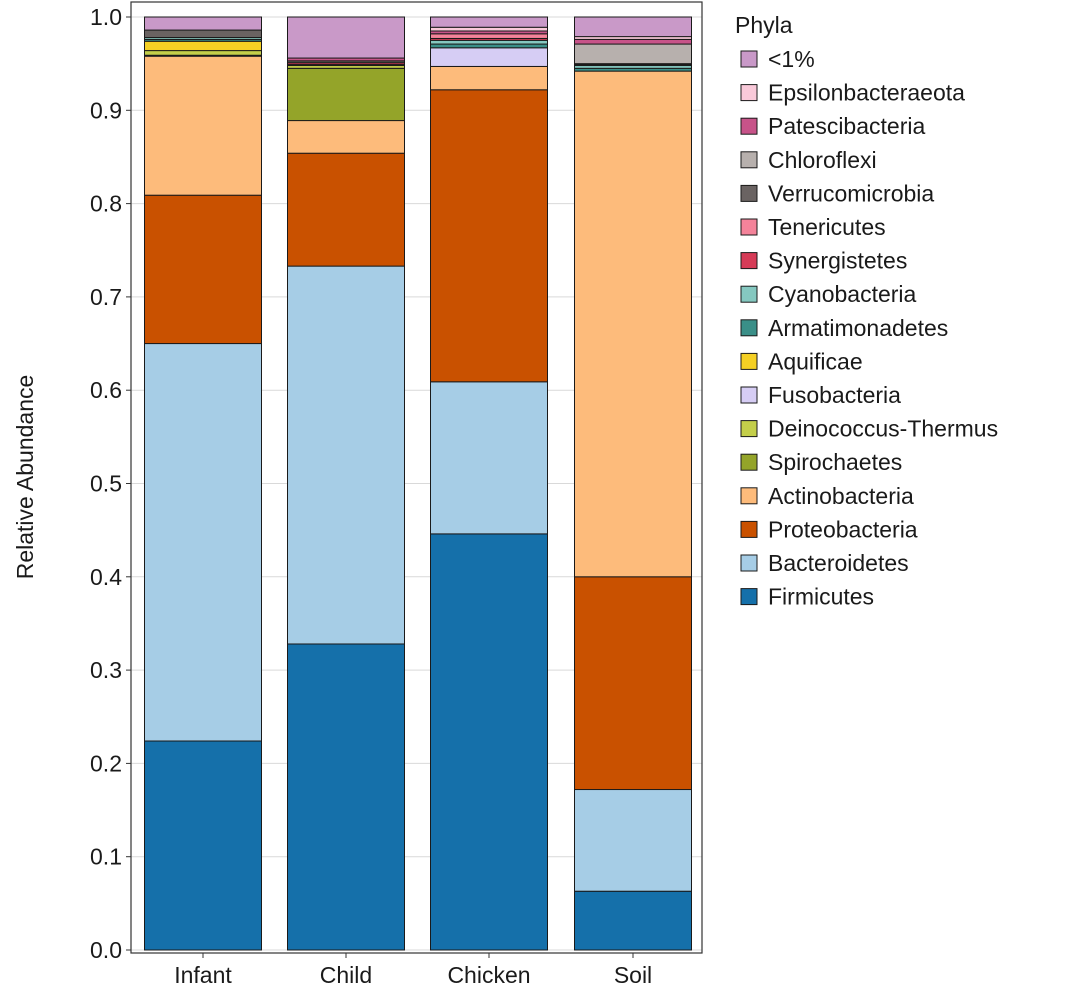  What do you see at coordinates (858, 328) in the screenshot?
I see `legend-label: Armatimonadetes` at bounding box center [858, 328].